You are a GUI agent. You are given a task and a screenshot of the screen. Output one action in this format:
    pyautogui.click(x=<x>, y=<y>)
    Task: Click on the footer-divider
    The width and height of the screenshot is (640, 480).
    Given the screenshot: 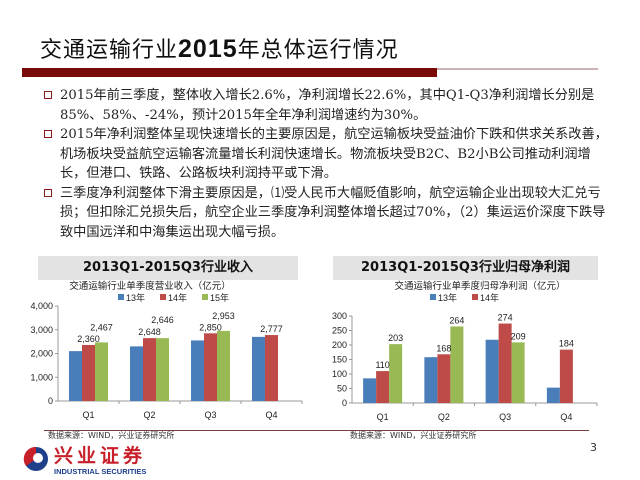 What is the action you would take?
    pyautogui.click(x=316, y=430)
    